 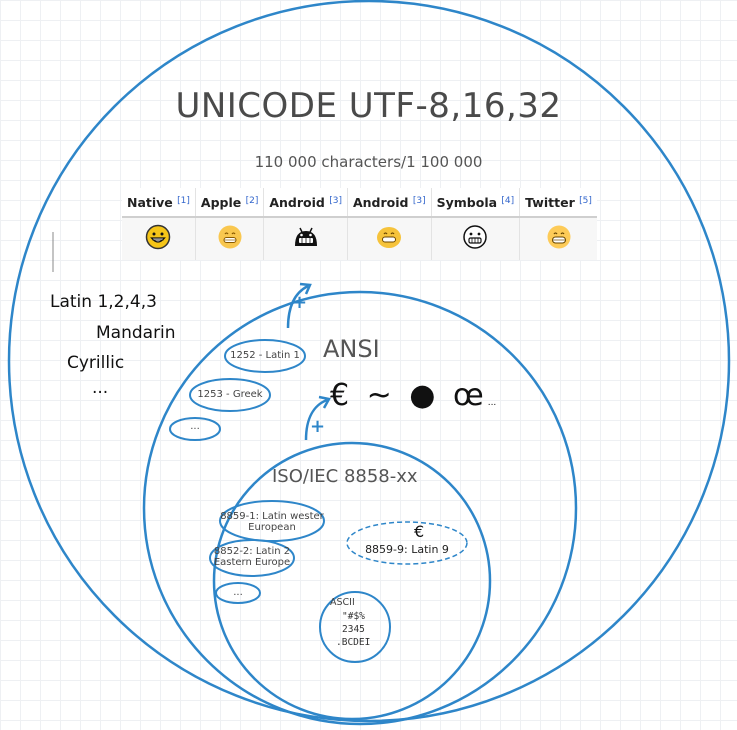 I want to click on ref-link: [1], so click(x=183, y=200).